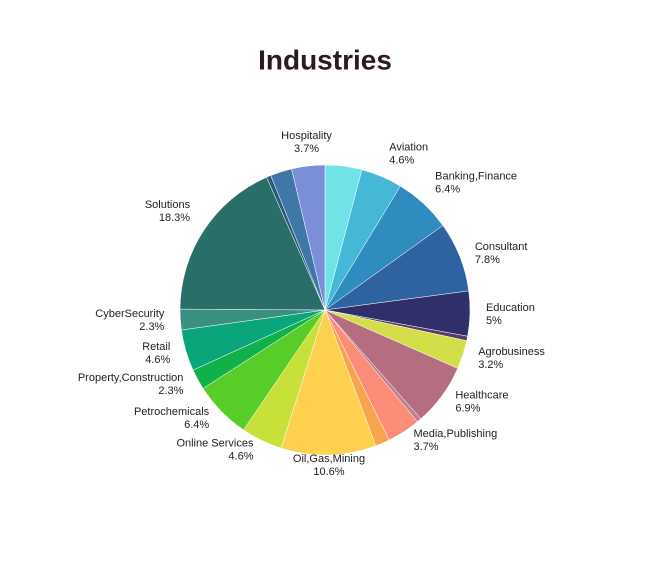 The width and height of the screenshot is (649, 562). I want to click on slice-label: Consultant, so click(501, 247).